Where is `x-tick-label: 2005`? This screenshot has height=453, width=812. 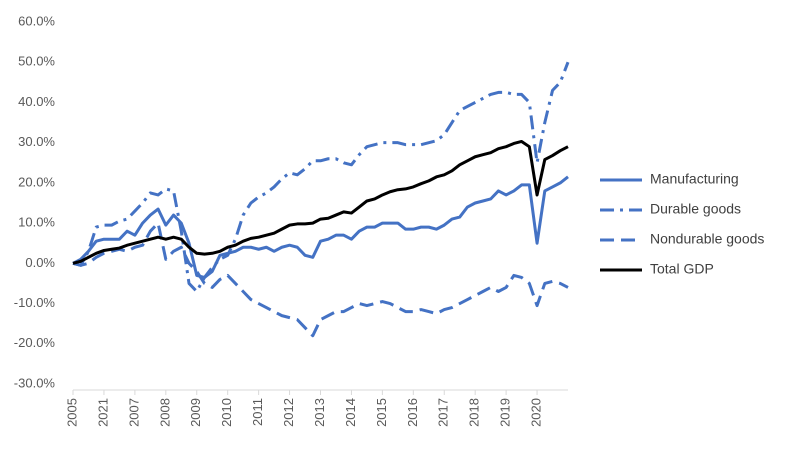
x-tick-label: 2005 is located at coordinates (71, 412).